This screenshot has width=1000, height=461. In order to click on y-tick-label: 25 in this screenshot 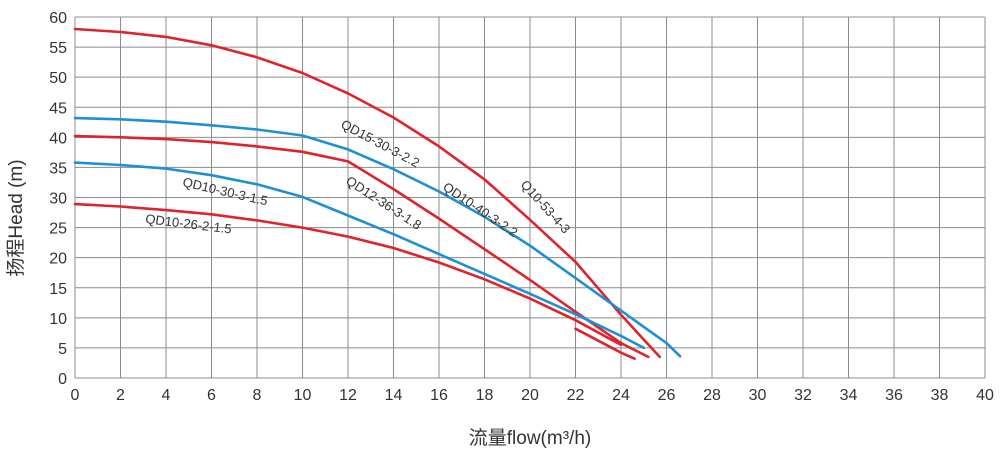, I will do `click(58, 229)`.